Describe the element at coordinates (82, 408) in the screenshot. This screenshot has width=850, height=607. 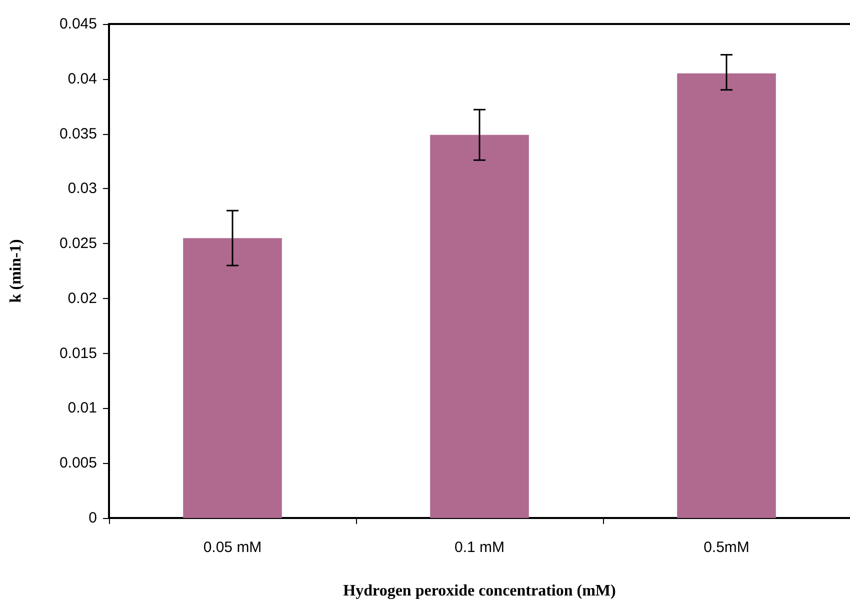
I see `y-tick-label: 0.01` at that location.